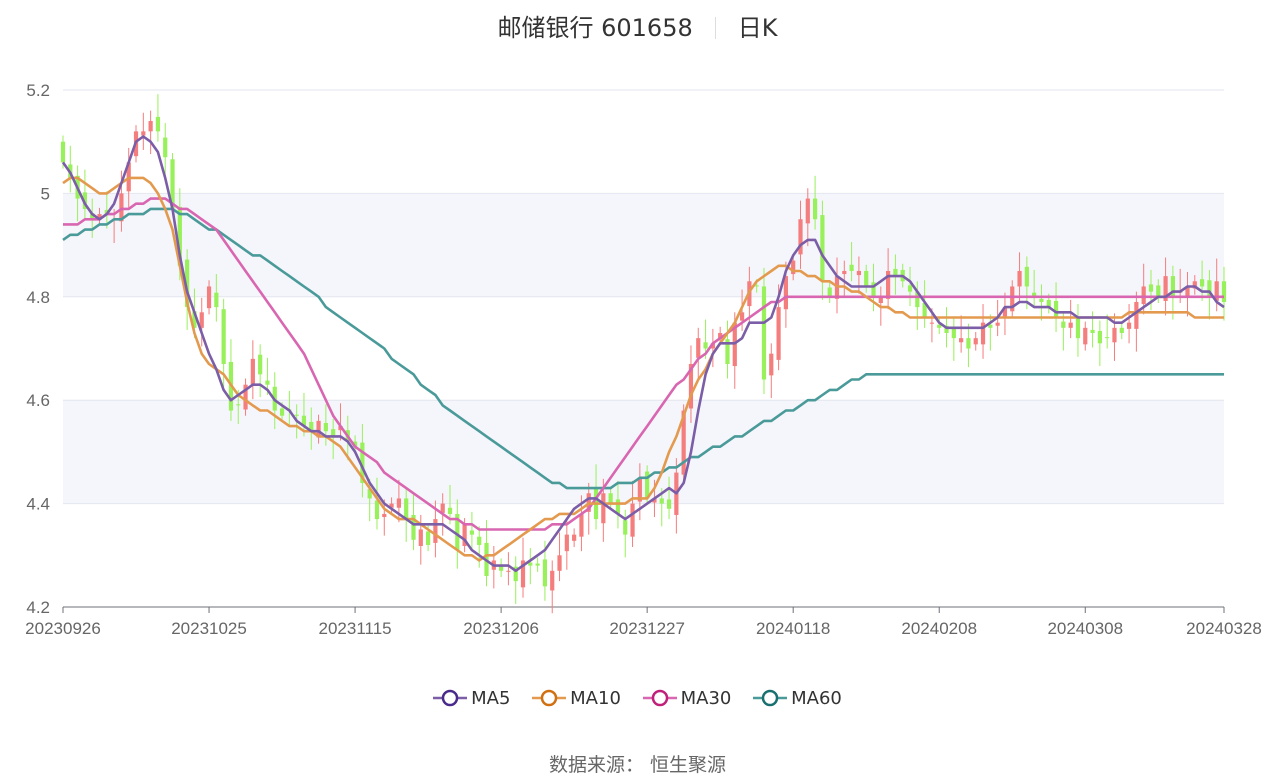 This screenshot has width=1275, height=777. What do you see at coordinates (38, 90) in the screenshot?
I see `y-tick-label: 5.2` at bounding box center [38, 90].